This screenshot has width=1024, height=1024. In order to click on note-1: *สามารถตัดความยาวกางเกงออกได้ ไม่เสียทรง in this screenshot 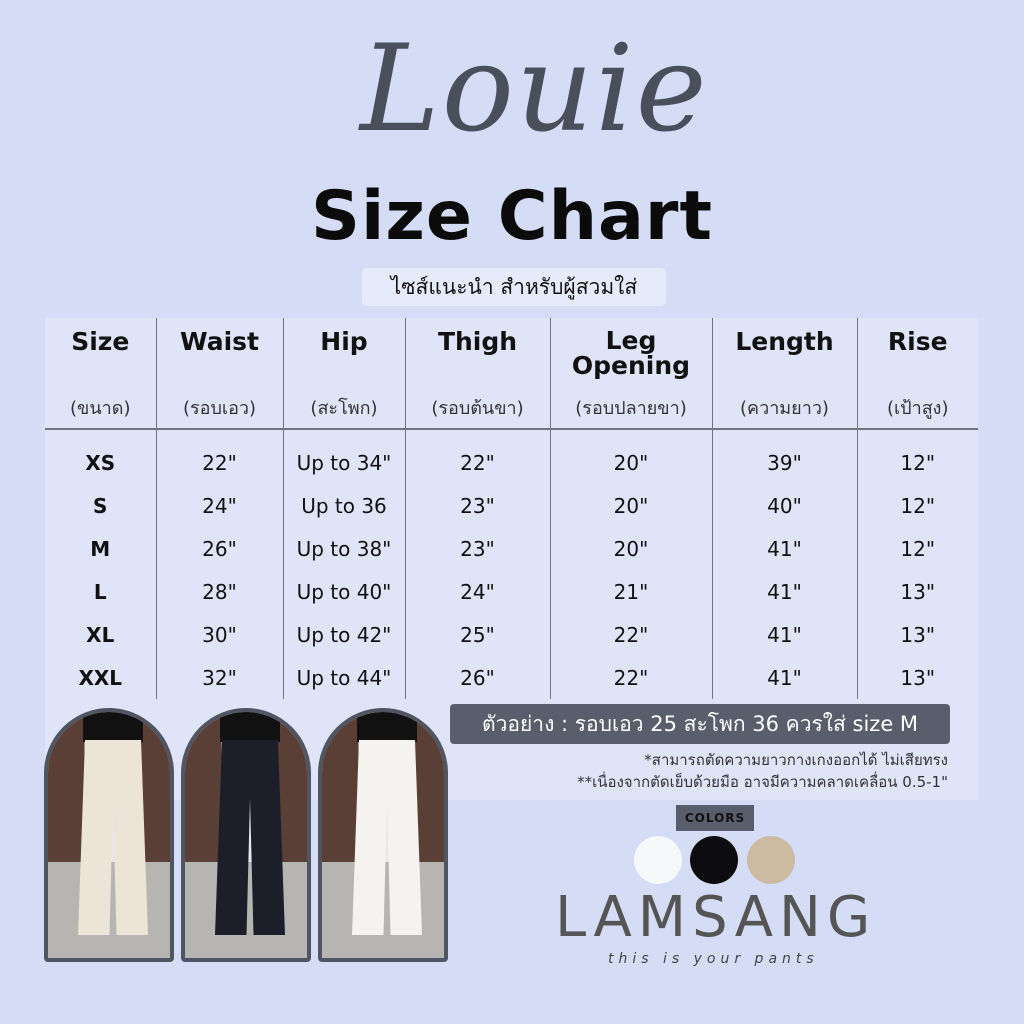, I will do `click(796, 760)`.